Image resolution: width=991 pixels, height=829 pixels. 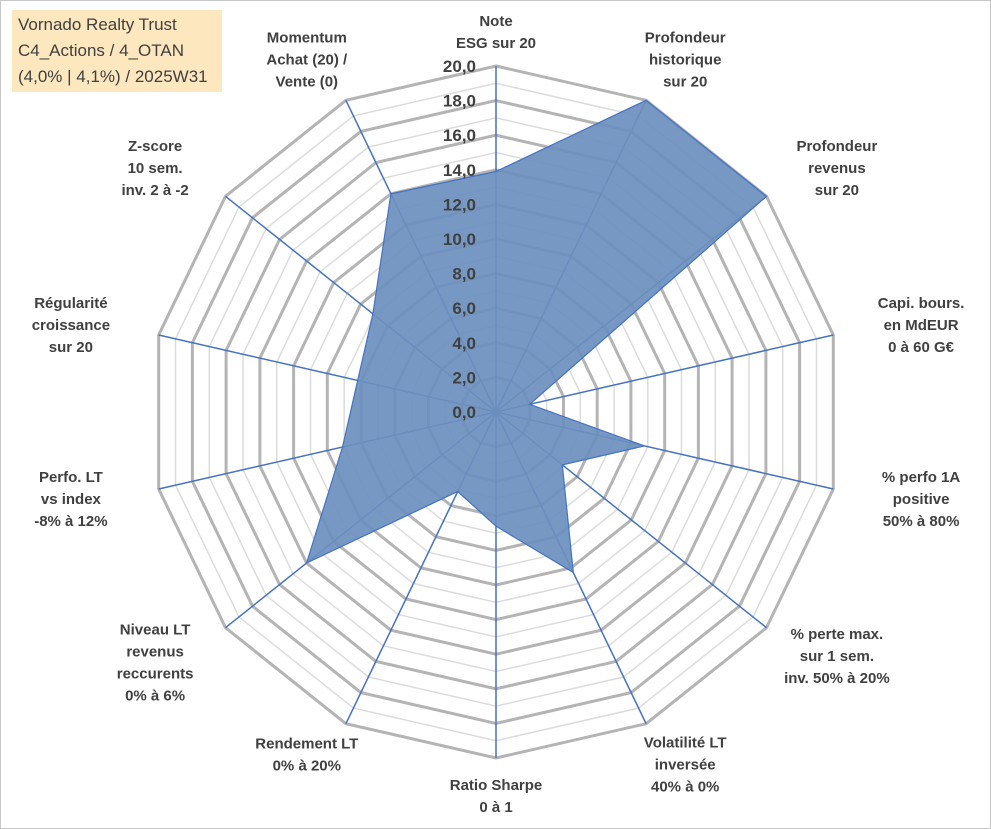 What do you see at coordinates (685, 786) in the screenshot?
I see `axis-label-line: 40% à 0%` at bounding box center [685, 786].